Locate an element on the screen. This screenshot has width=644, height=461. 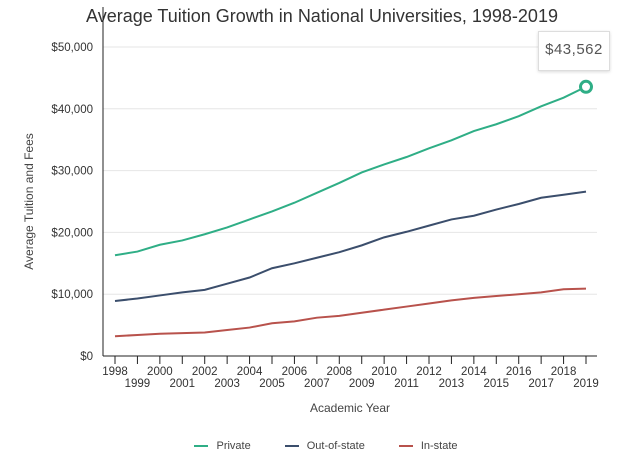
x-tick-label: 2017 is located at coordinates (541, 384).